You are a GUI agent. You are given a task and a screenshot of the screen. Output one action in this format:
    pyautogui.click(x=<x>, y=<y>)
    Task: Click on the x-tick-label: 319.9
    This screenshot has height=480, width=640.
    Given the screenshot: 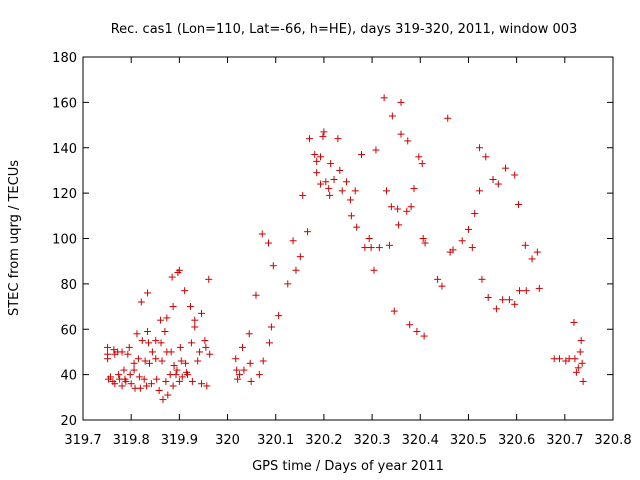 What is the action you would take?
    pyautogui.click(x=179, y=440)
    